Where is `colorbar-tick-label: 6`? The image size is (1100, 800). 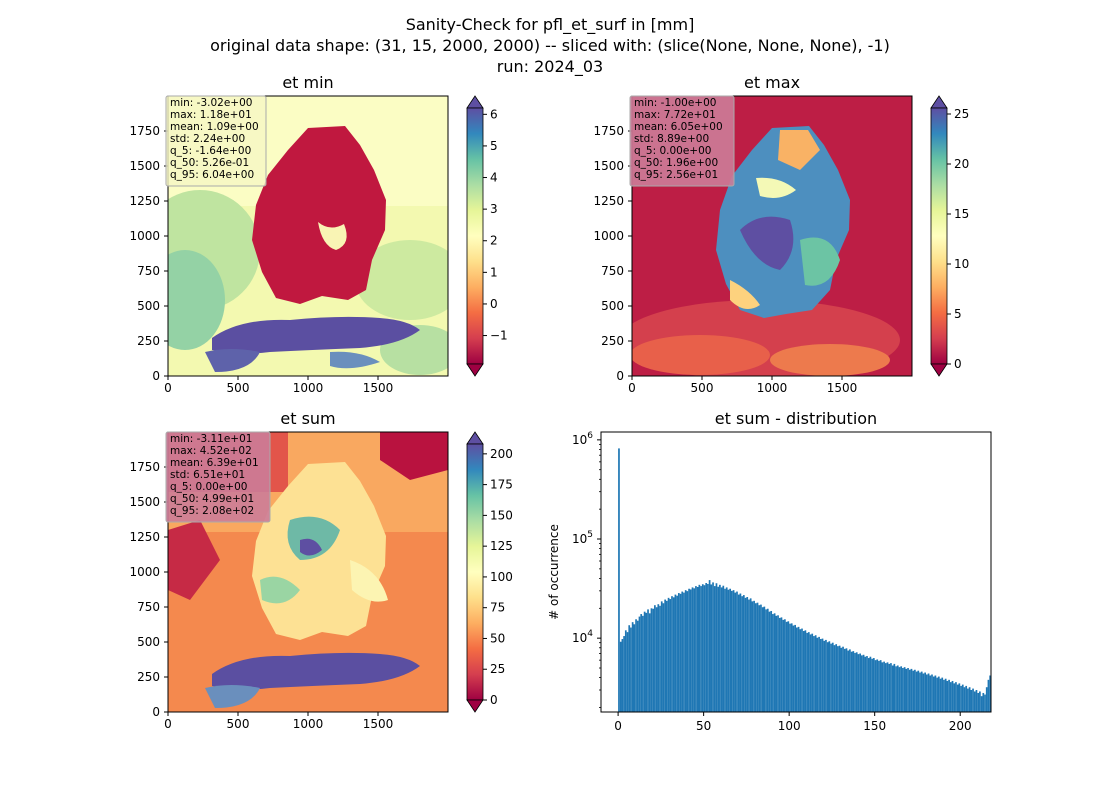 colorbar-tick-label: 6 is located at coordinates (494, 114).